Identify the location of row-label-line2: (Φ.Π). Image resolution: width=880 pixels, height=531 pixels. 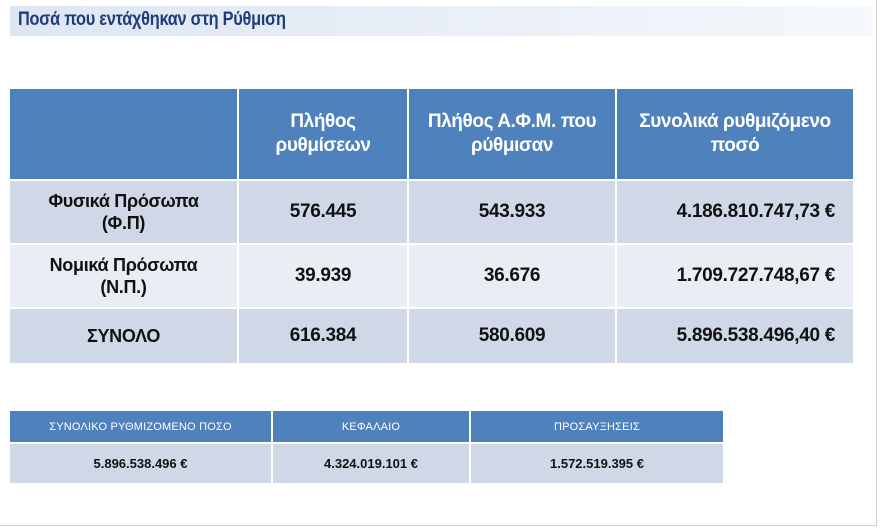
(123, 223).